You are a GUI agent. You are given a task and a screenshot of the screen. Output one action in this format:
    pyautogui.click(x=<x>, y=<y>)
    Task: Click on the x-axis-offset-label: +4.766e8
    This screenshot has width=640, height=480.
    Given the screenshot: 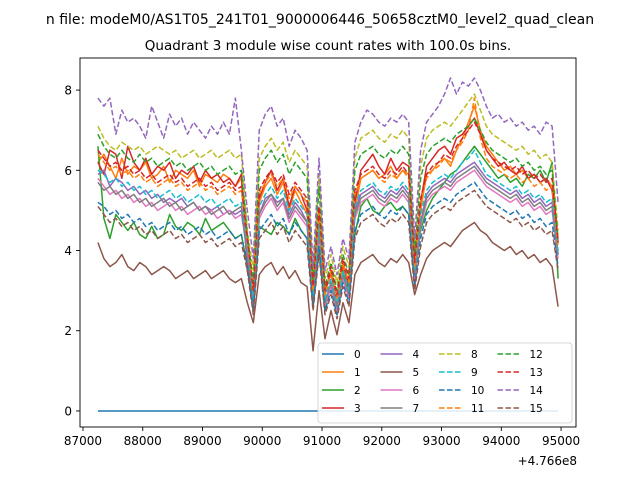 What is the action you would take?
    pyautogui.click(x=547, y=461)
    